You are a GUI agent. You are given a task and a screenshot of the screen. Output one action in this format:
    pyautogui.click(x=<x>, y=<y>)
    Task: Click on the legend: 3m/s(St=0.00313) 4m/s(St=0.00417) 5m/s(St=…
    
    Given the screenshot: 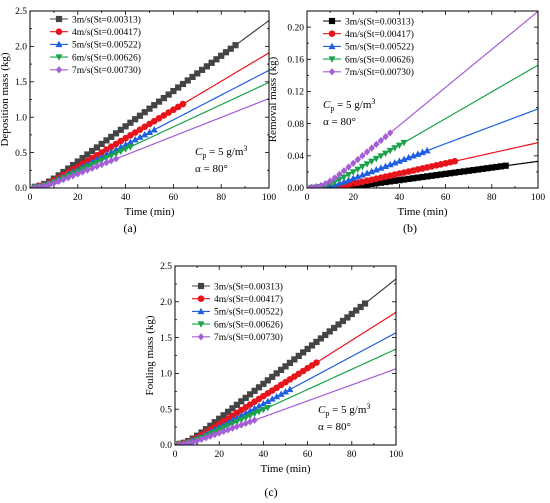 What is the action you would take?
    pyautogui.click(x=95, y=45)
    